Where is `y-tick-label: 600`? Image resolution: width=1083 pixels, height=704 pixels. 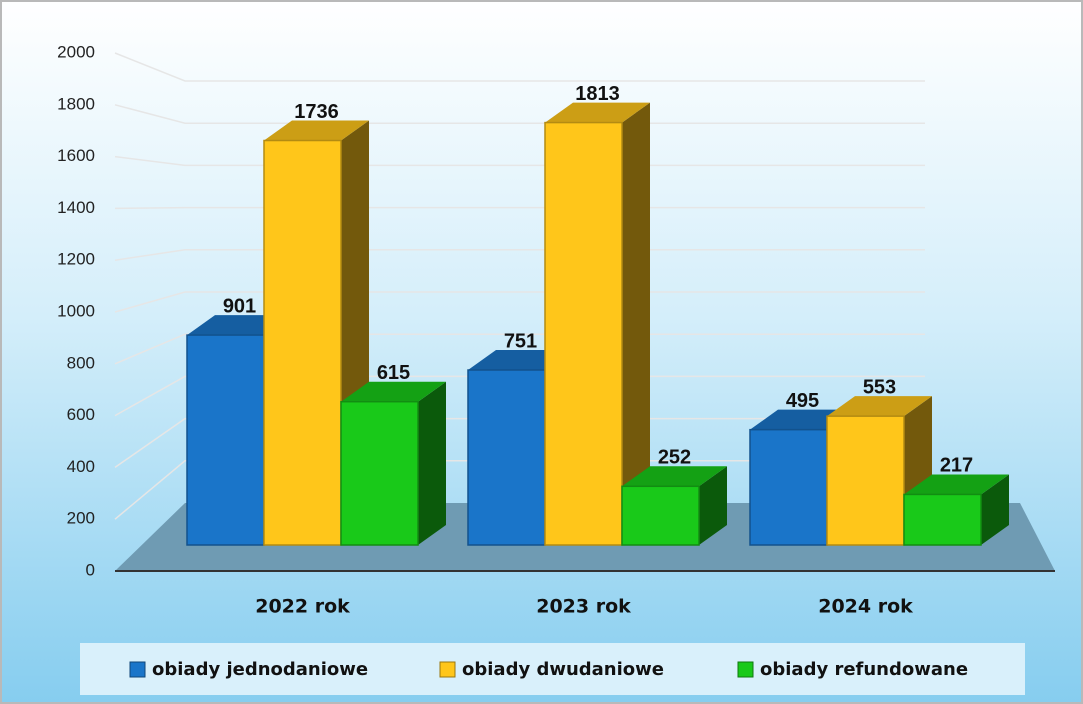
y-tick-label: 600 is located at coordinates (81, 414).